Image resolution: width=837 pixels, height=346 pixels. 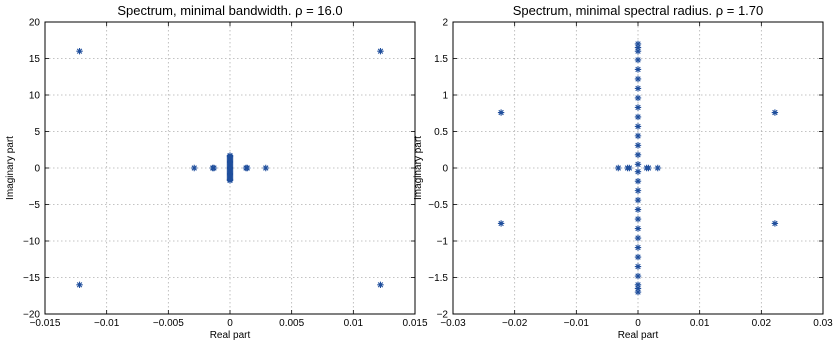 I want to click on x-tick-label: −0.005, so click(x=168, y=323).